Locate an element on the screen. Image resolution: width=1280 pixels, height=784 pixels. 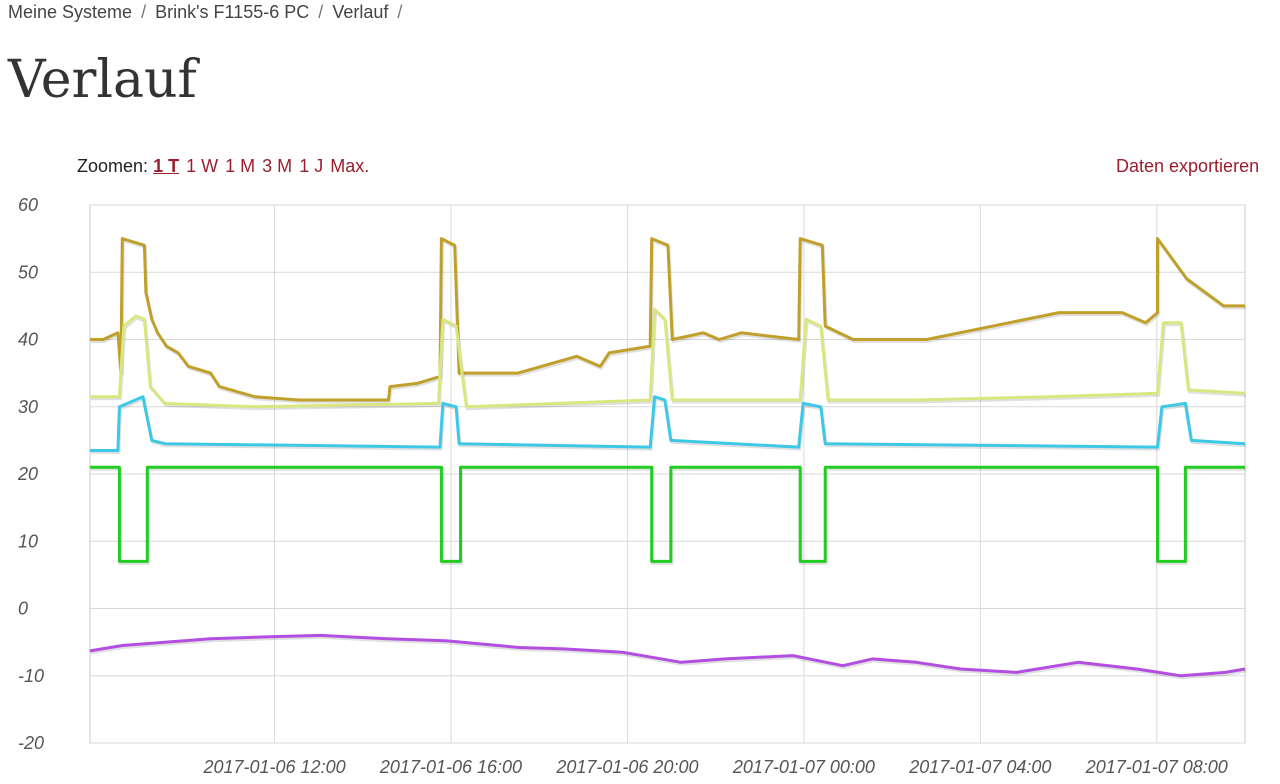
page-title: Verlauf is located at coordinates (102, 80).